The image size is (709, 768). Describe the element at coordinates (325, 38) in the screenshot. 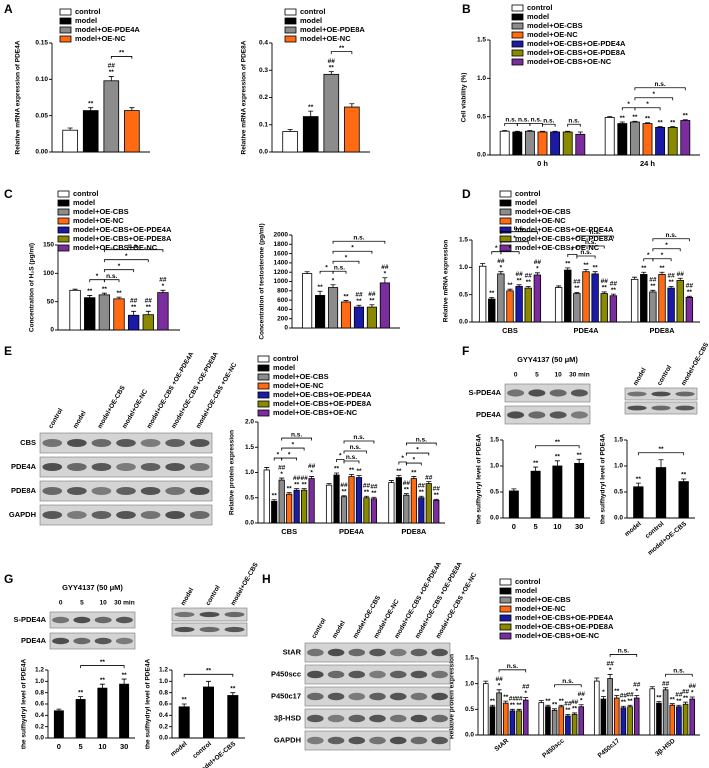

I see `legend-label: model+OE-NC` at that location.